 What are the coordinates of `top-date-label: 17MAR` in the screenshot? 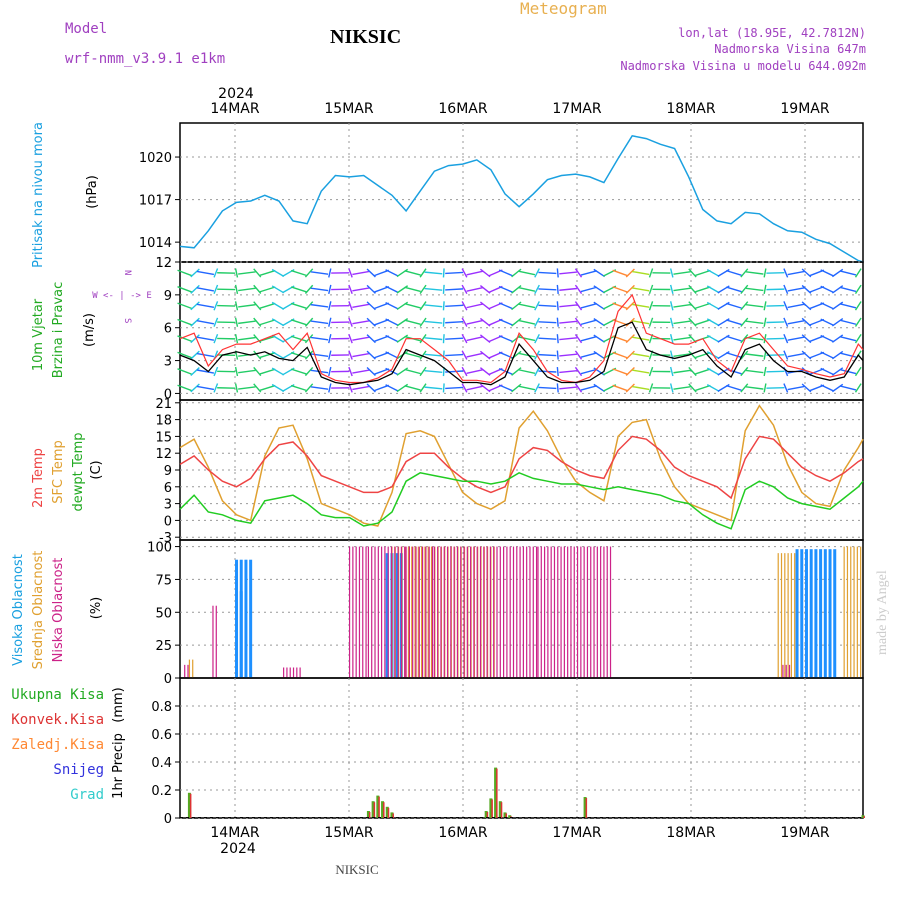 It's located at (576, 109).